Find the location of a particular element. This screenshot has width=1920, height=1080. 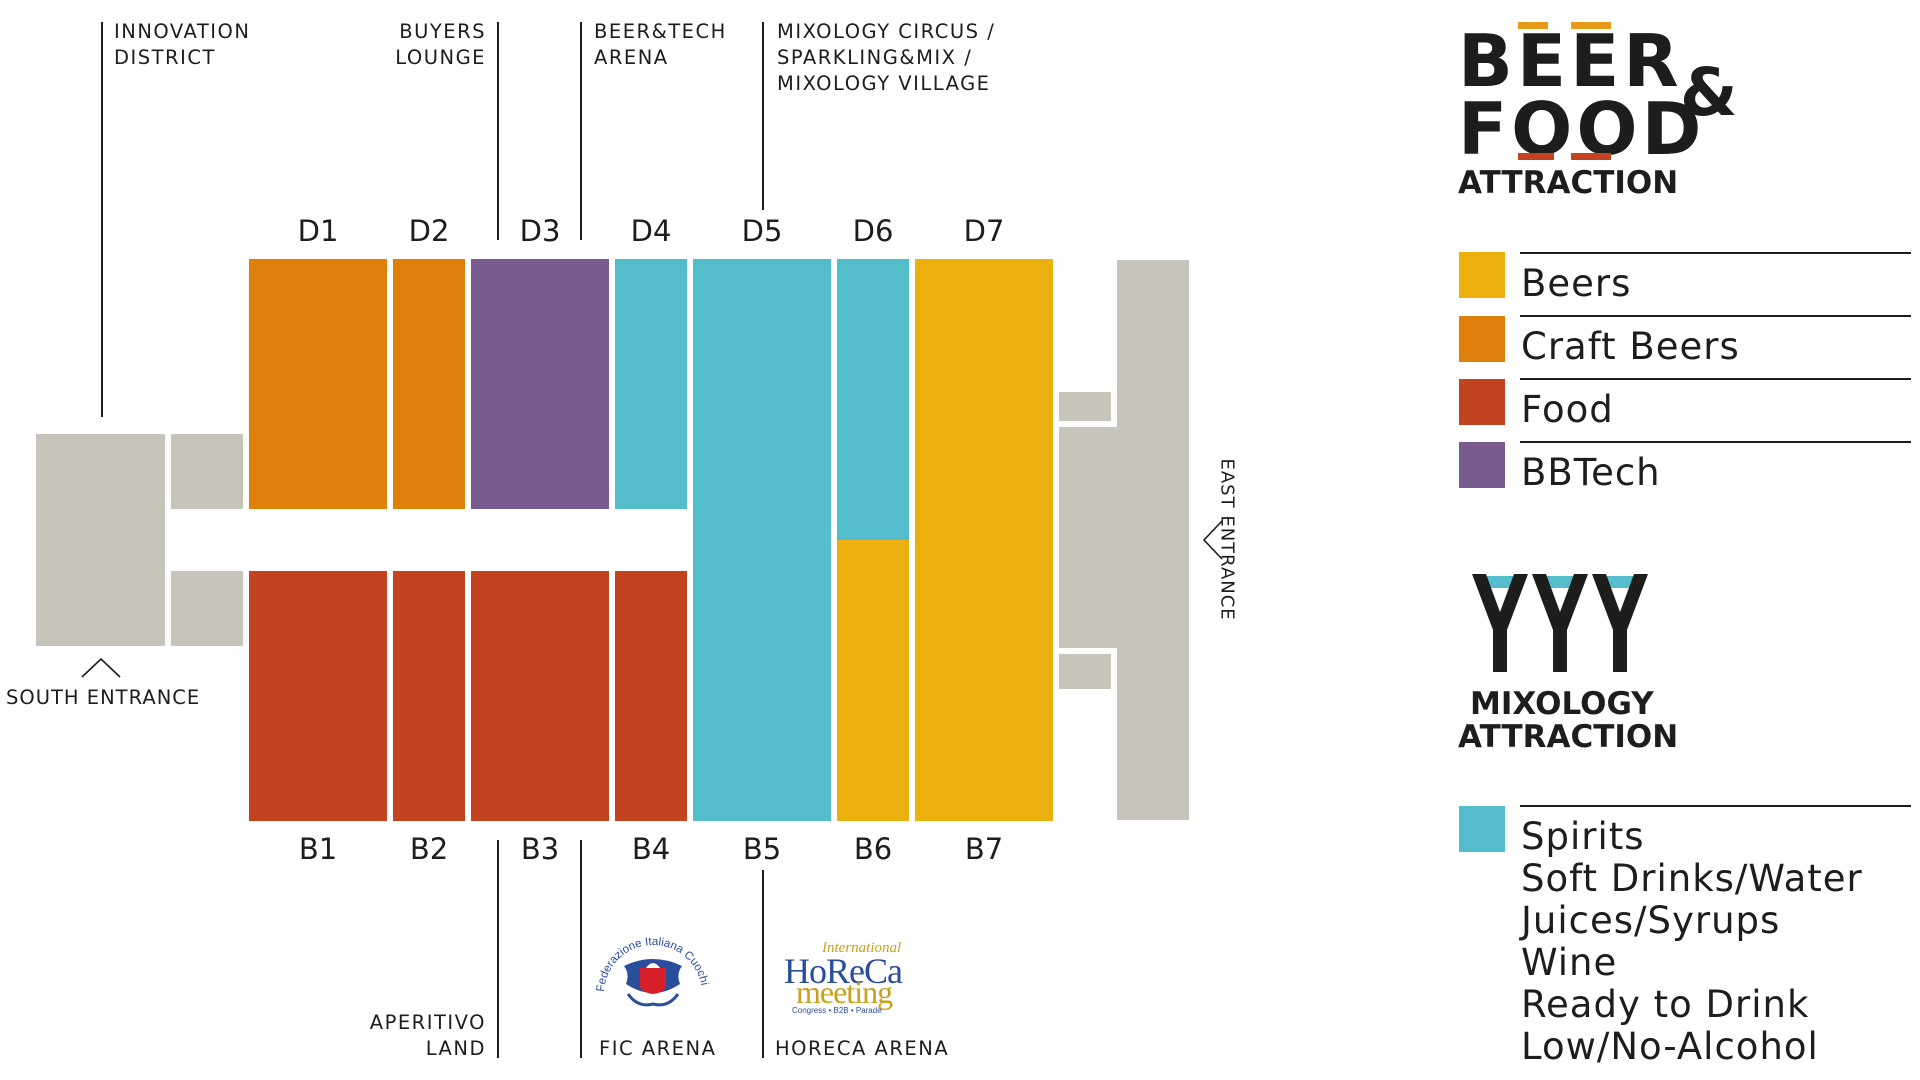

hall-d6 is located at coordinates (873, 399).